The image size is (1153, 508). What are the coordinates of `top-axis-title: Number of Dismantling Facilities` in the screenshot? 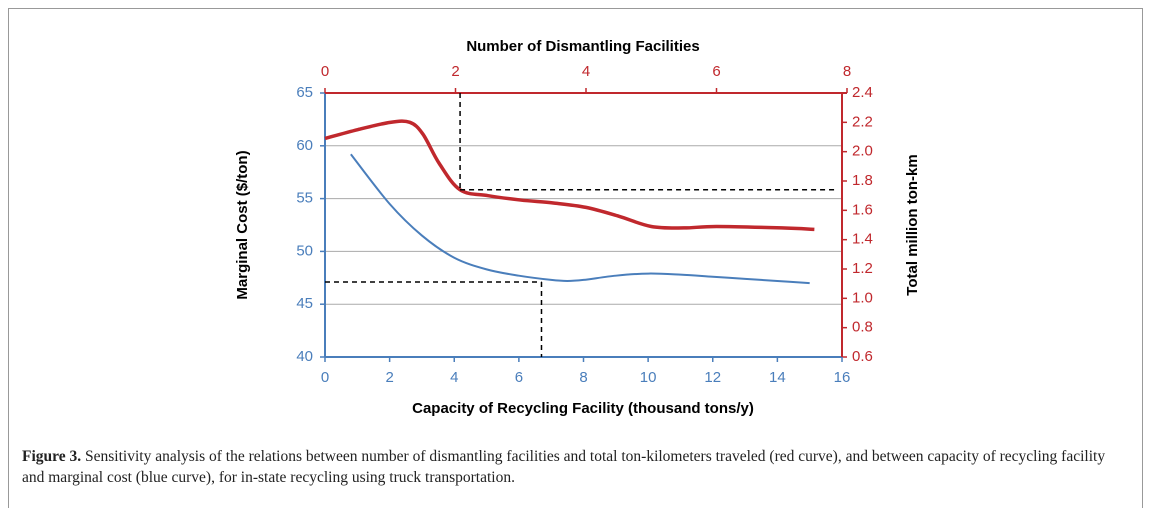 It's located at (582, 46).